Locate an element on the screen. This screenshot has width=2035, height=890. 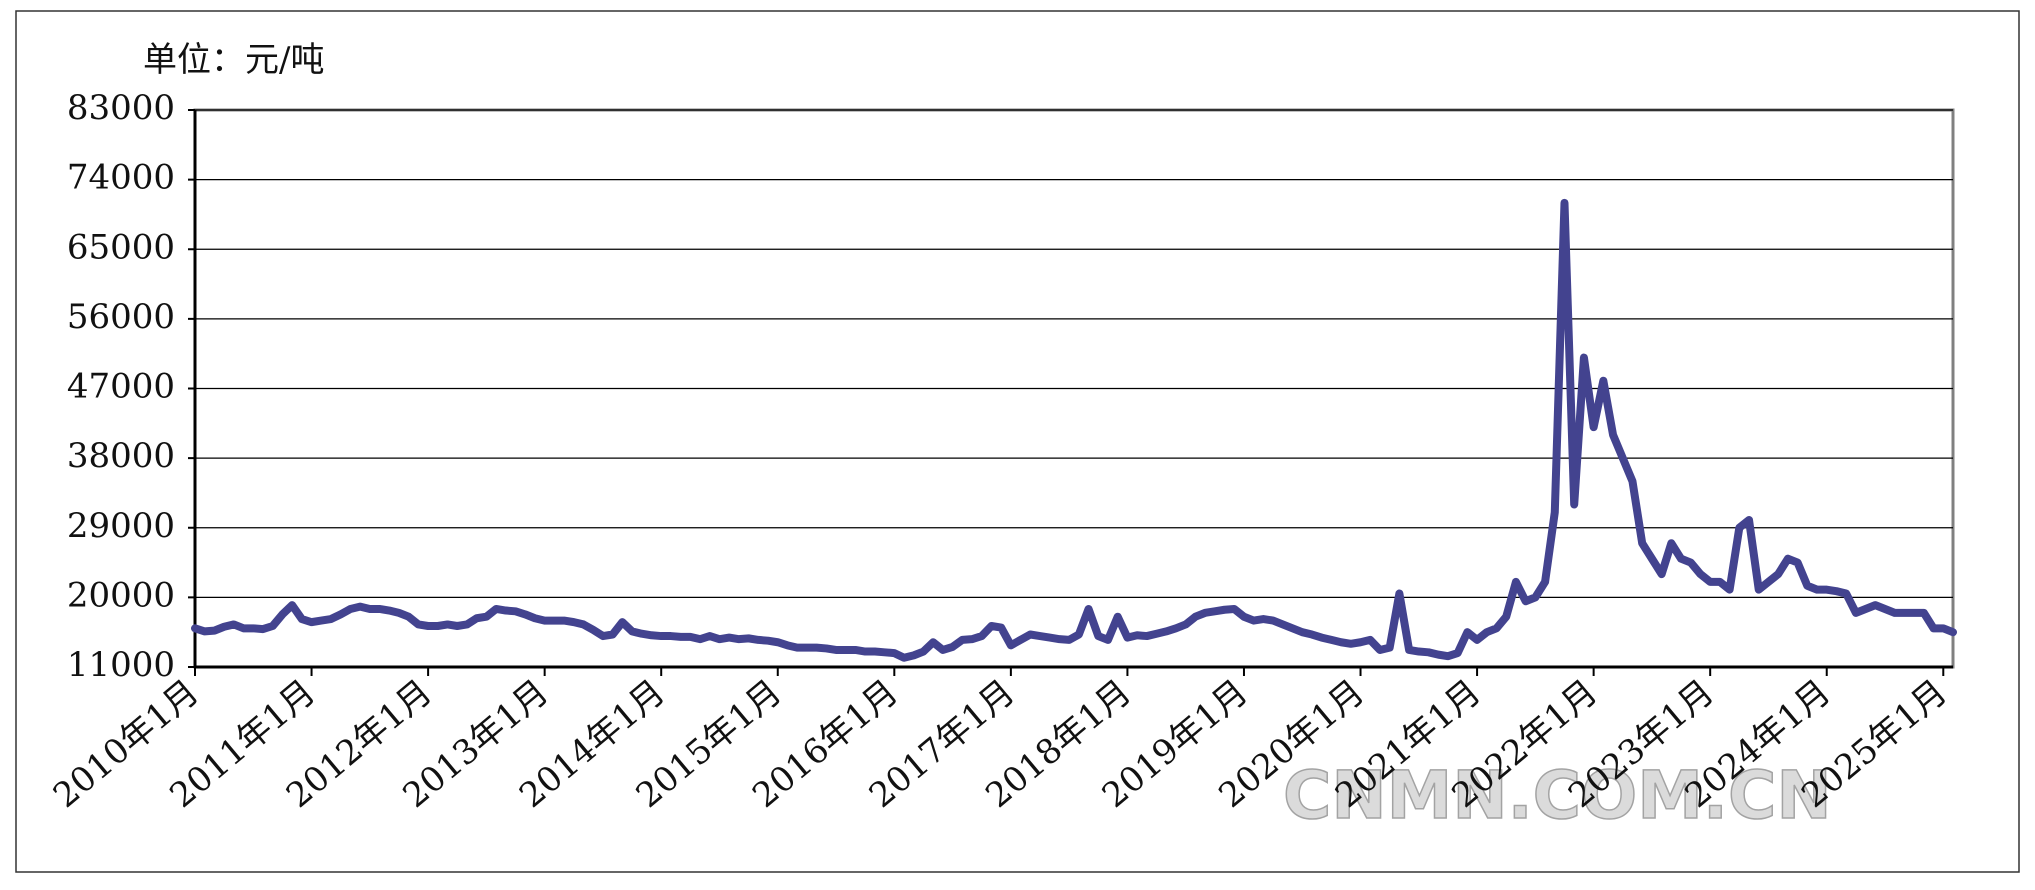
y-tick-label: 29000 is located at coordinates (121, 526).